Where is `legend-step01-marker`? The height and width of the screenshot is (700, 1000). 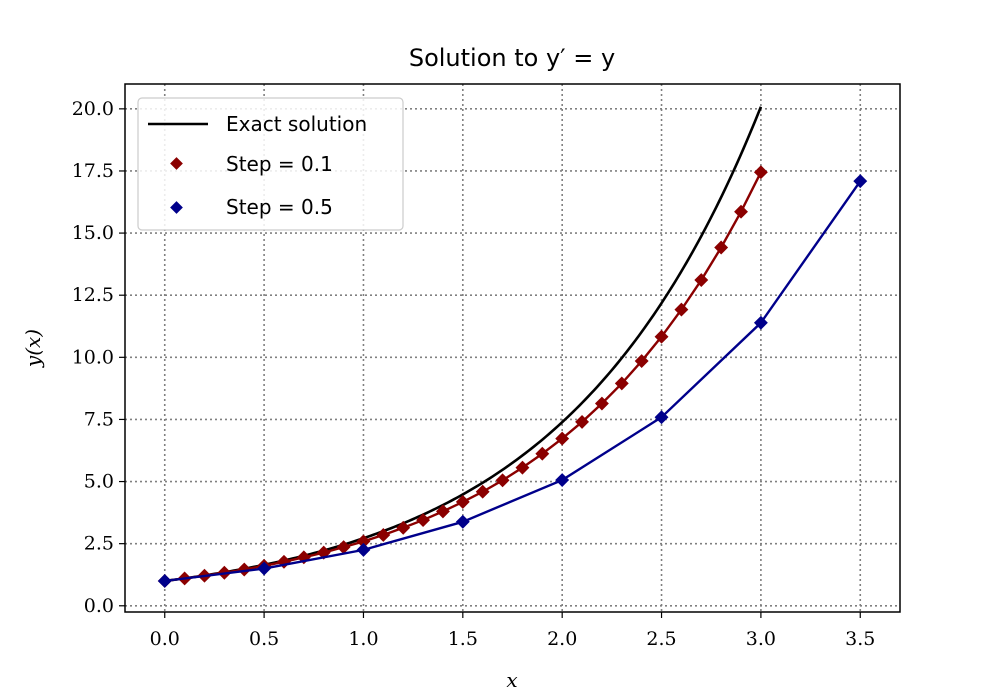 legend-step01-marker is located at coordinates (176, 163).